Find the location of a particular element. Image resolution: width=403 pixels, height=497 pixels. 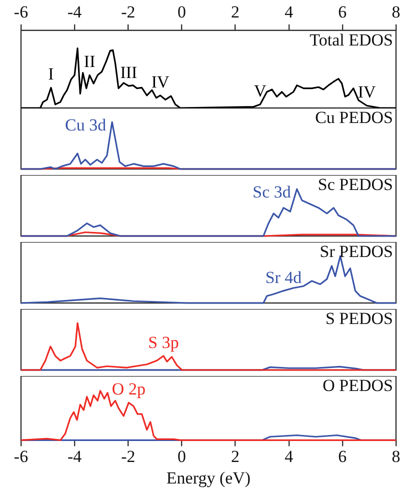

annotation: Cu 3d is located at coordinates (85, 125).